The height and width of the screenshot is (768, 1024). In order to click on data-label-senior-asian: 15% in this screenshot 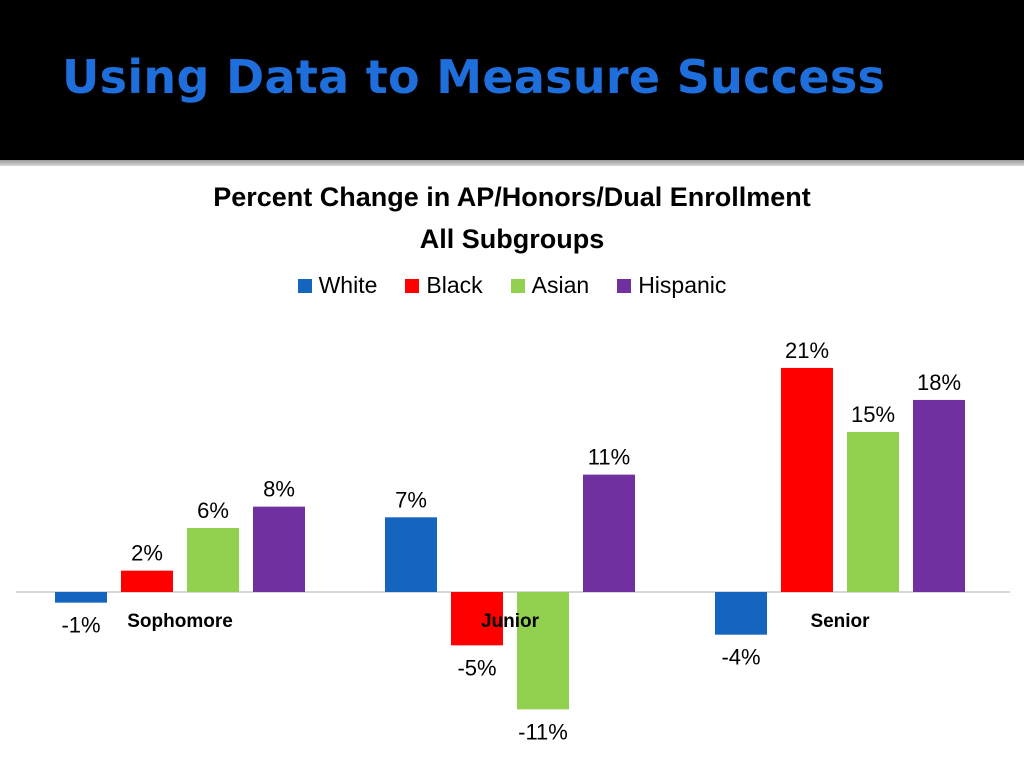, I will do `click(873, 414)`.